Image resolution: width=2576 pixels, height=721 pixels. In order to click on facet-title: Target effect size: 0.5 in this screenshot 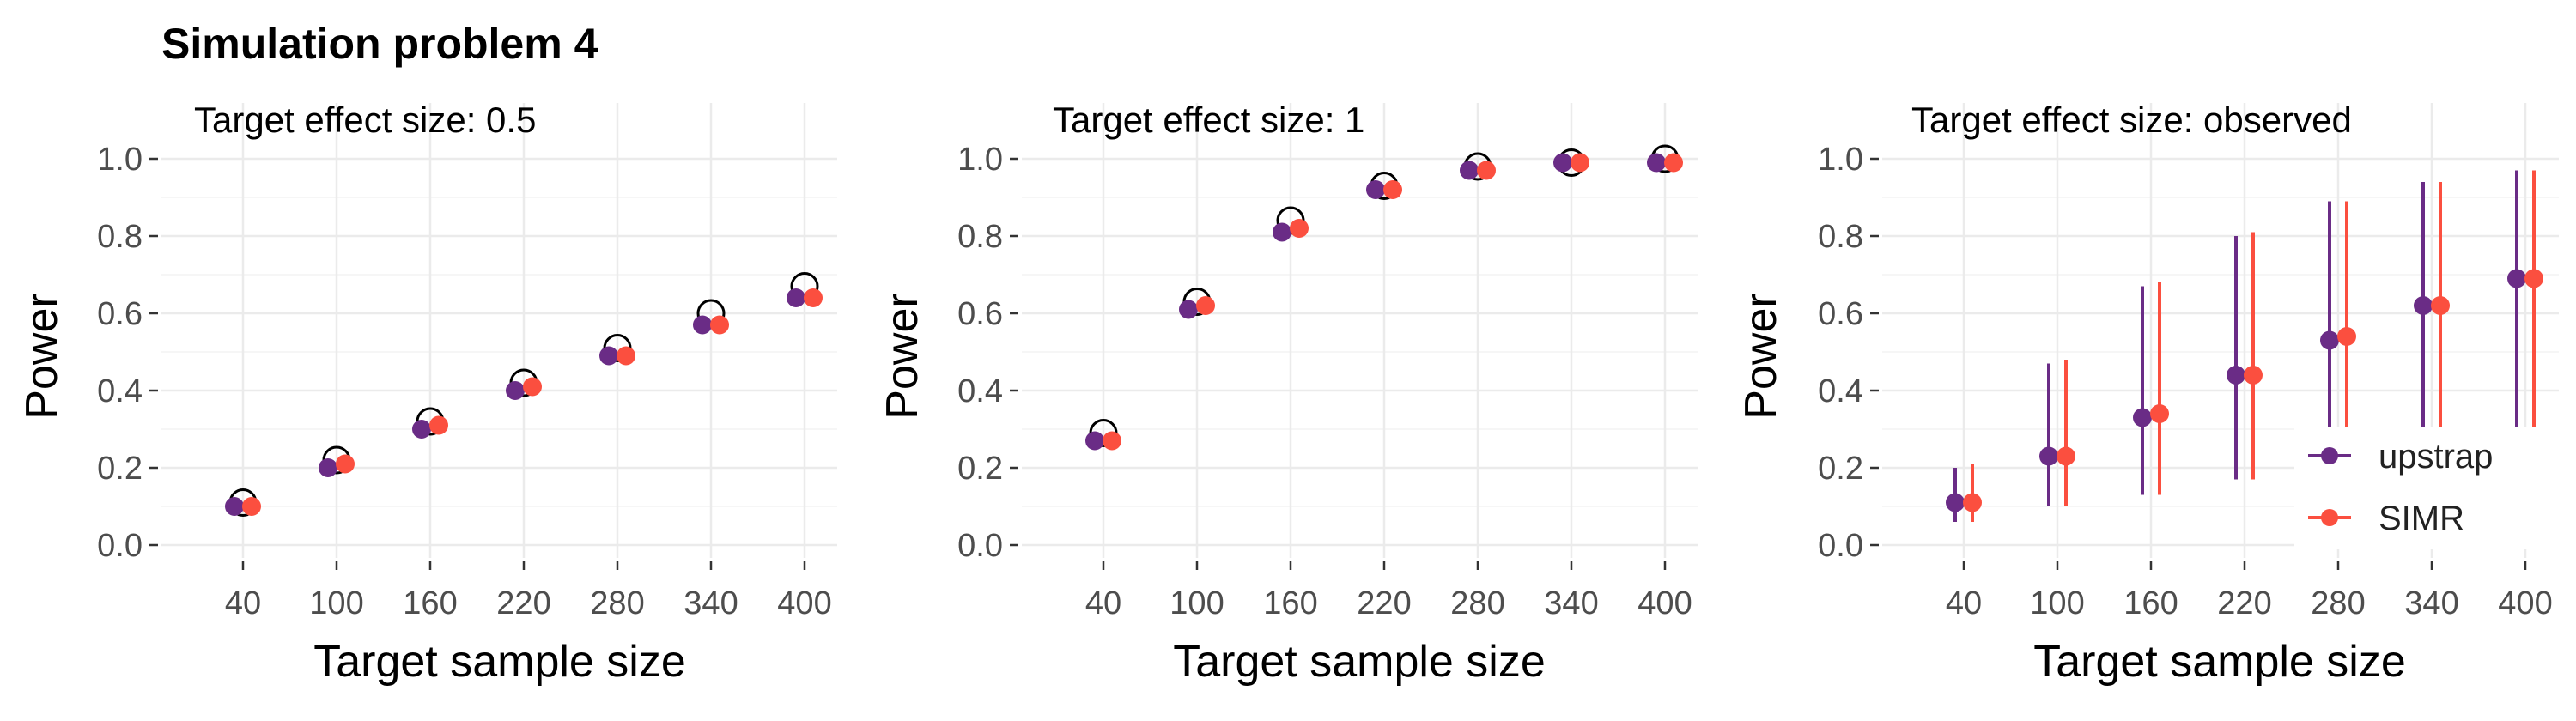, I will do `click(365, 120)`.